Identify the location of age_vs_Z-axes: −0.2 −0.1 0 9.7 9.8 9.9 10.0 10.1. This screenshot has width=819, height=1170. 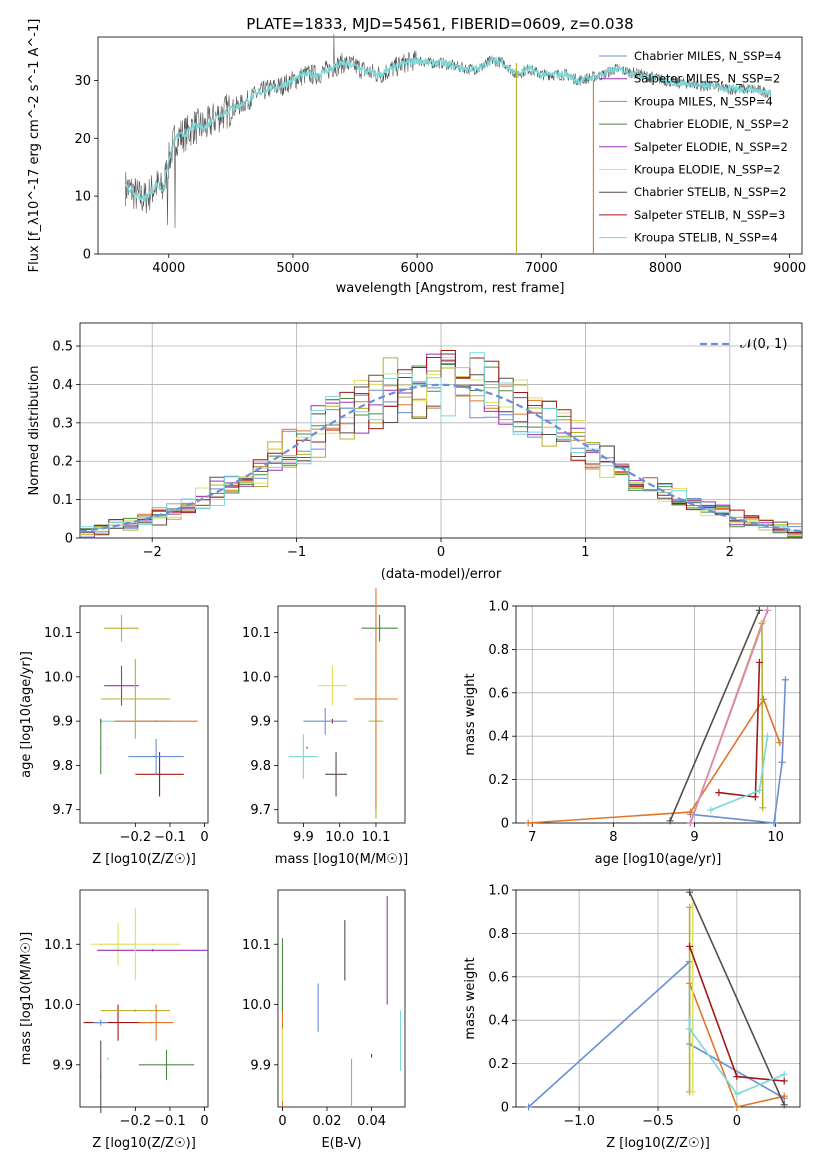
(126, 725).